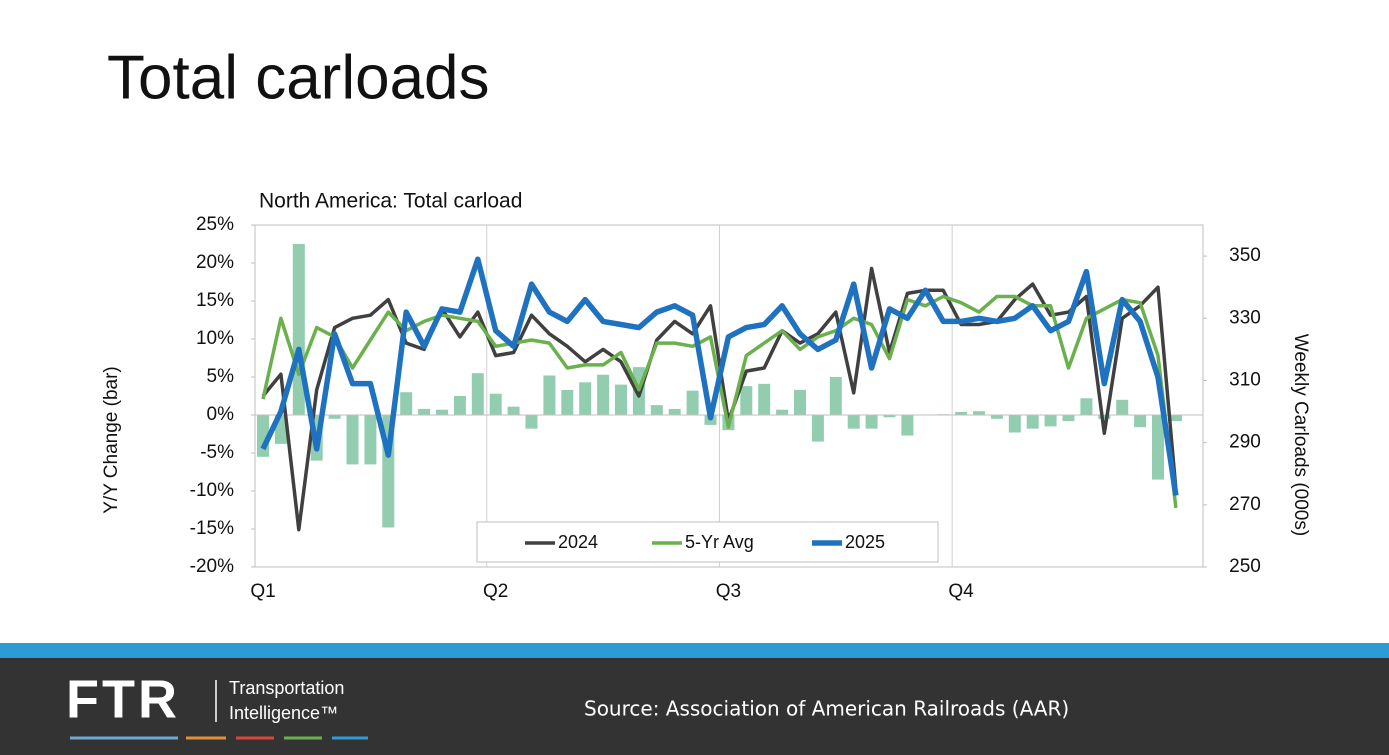 The width and height of the screenshot is (1389, 755). I want to click on y-tick-label: -20%, so click(212, 566).